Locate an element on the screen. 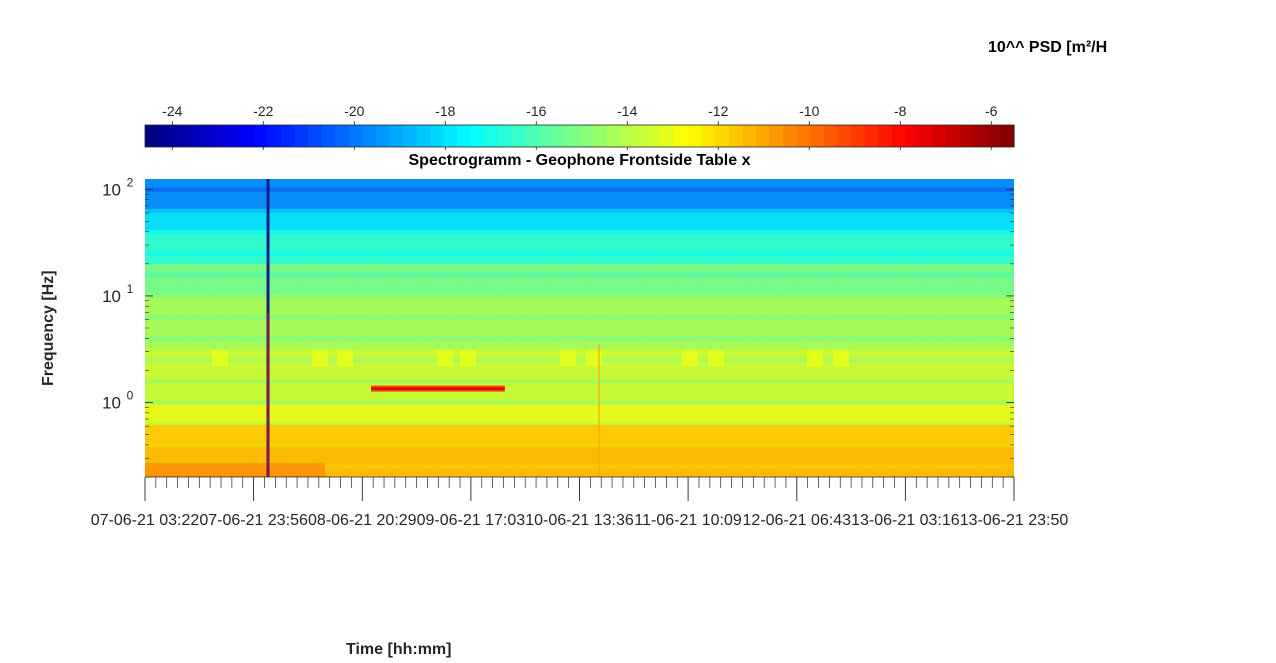  y-tick-exponent: 1 is located at coordinates (130, 289).